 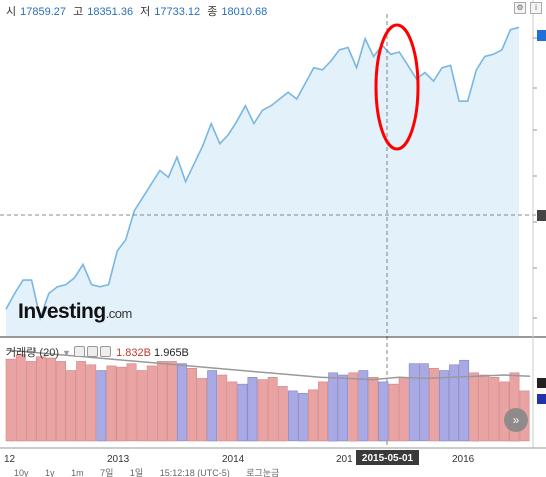 I want to click on ohlc-readout: 시 17859.27 고 18351.36 저 17733.12 종 18010.68, so click(x=138, y=11).